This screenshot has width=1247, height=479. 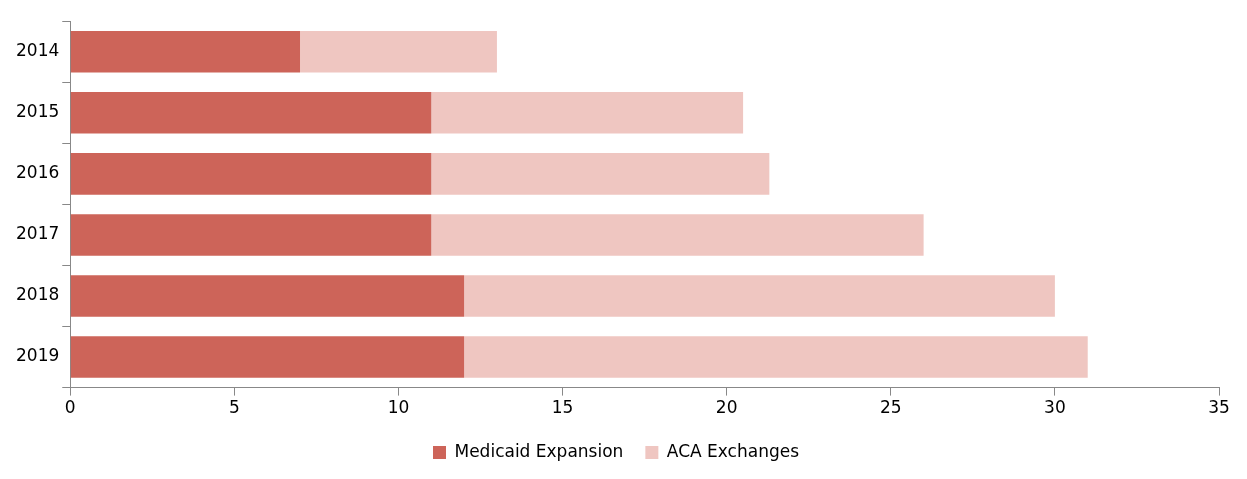 I want to click on y-tick-label: 2017, so click(x=38, y=233).